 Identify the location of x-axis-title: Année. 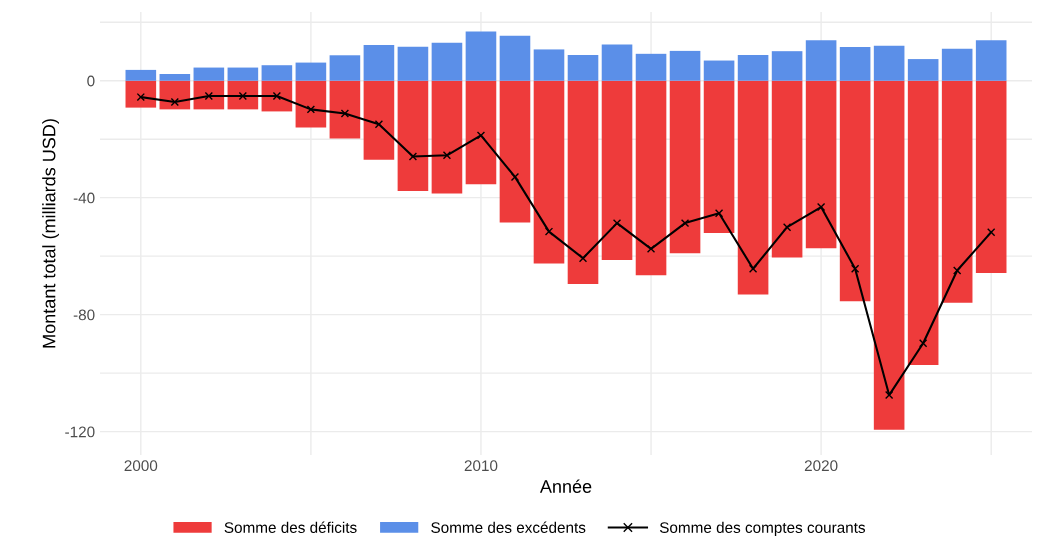
(565, 486).